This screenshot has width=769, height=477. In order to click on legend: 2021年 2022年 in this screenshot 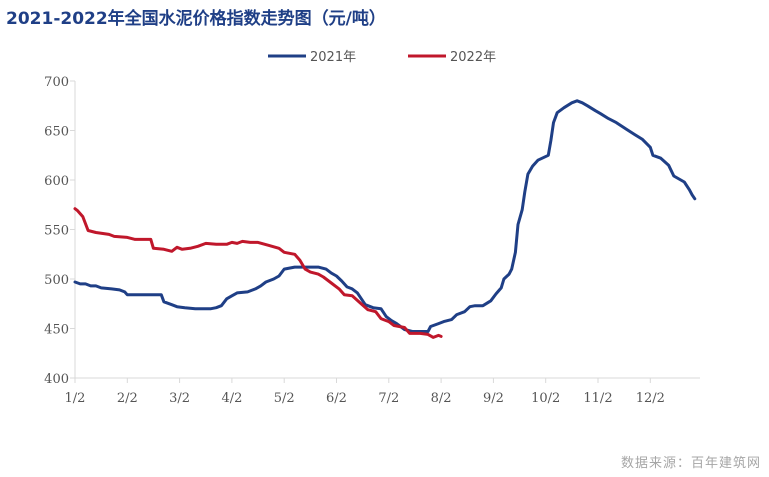, I will do `click(382, 57)`.